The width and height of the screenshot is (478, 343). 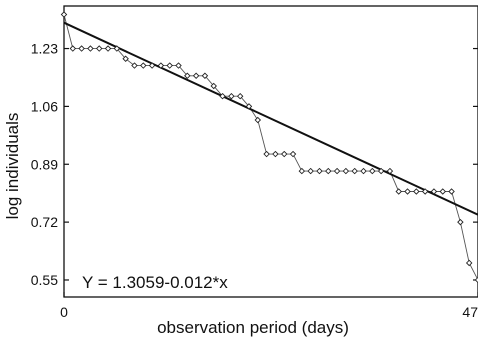 What do you see at coordinates (64, 312) in the screenshot?
I see `x-tick-label: 0` at bounding box center [64, 312].